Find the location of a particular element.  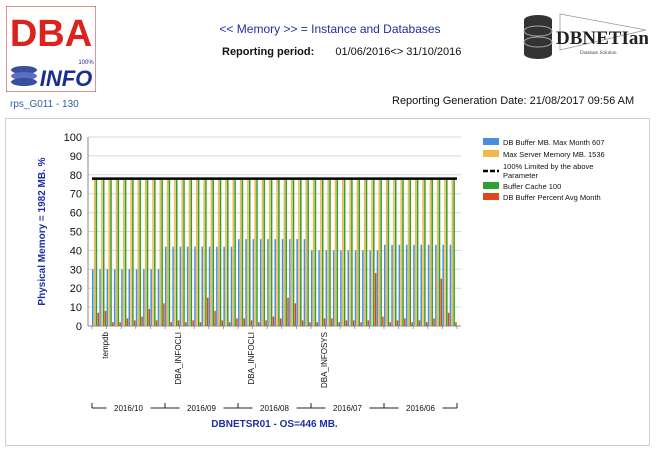

bar-max-server-2016/10-9 is located at coordinates (160, 252).